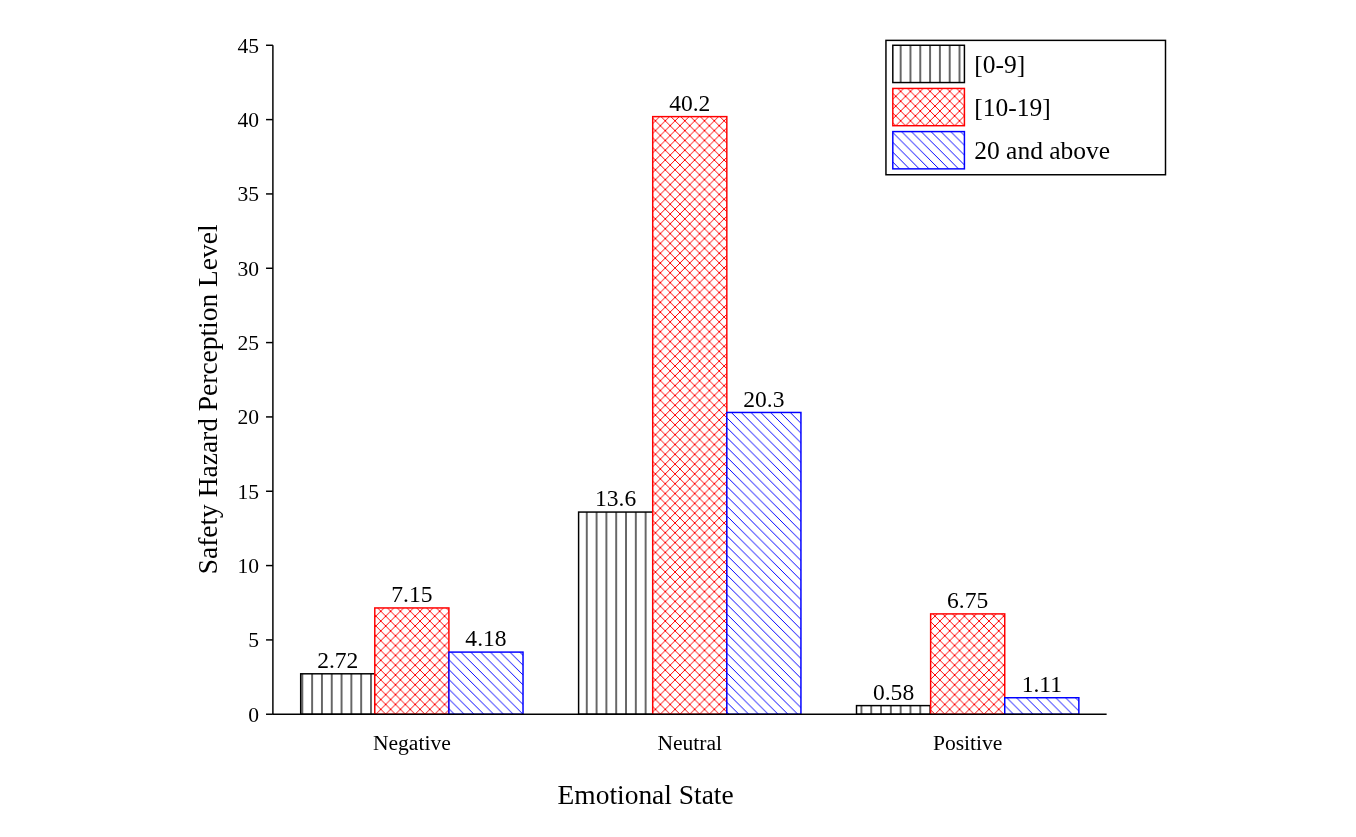 This screenshot has width=1356, height=837. Describe the element at coordinates (248, 566) in the screenshot. I see `y-tick-label: 10` at that location.